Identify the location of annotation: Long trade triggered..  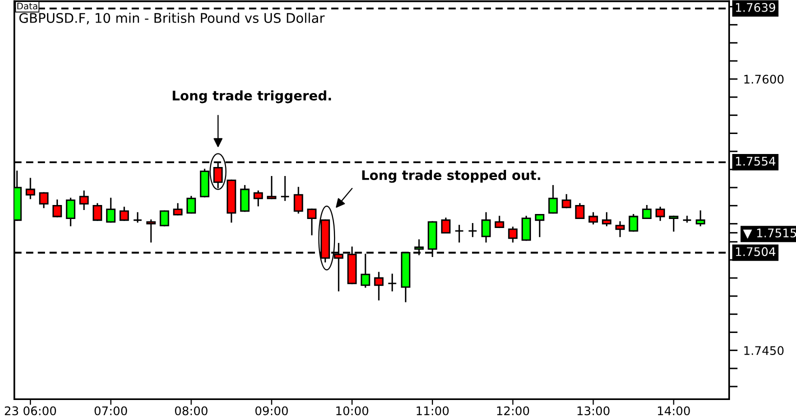
(251, 97).